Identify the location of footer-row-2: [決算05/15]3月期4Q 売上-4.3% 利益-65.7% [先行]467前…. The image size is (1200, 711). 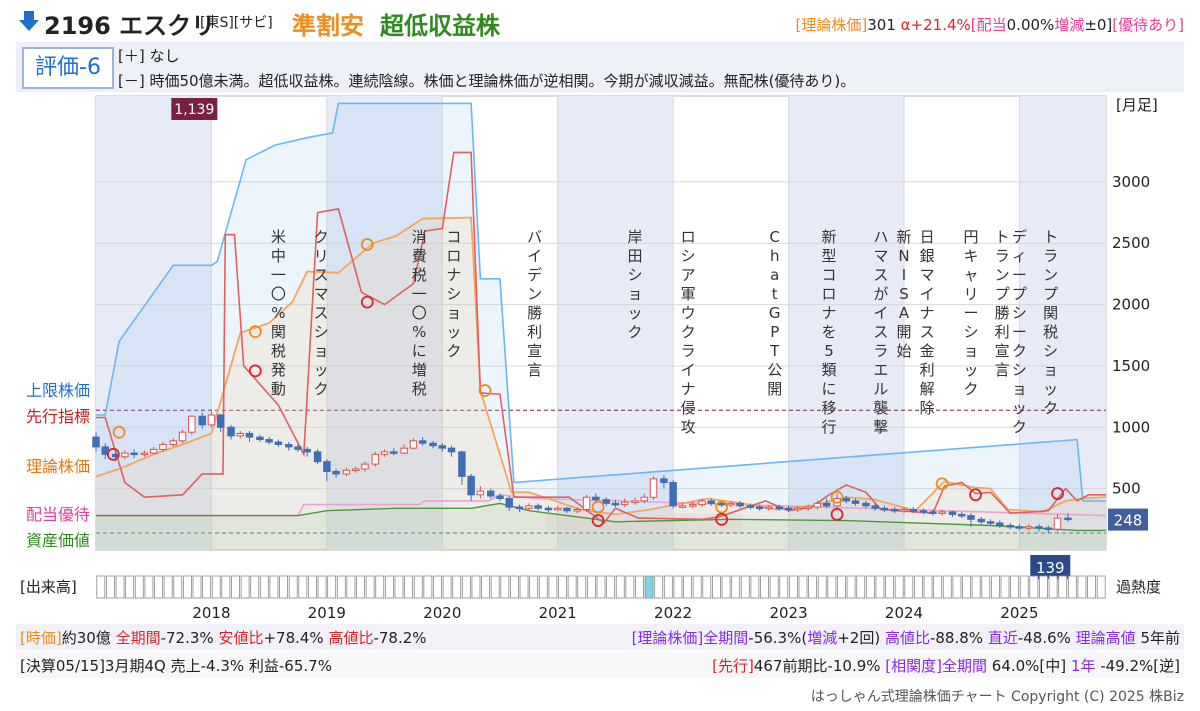
(600, 665).